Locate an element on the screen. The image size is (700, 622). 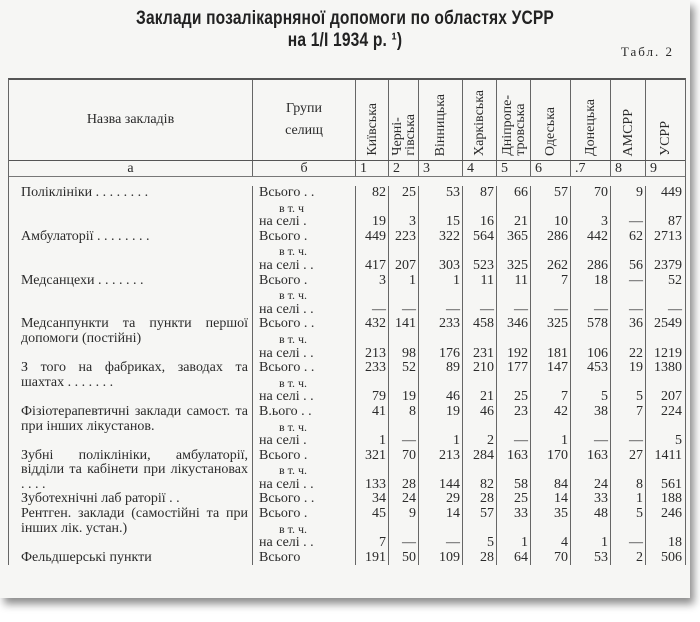
value-cell: 3— is located at coordinates (372, 295).